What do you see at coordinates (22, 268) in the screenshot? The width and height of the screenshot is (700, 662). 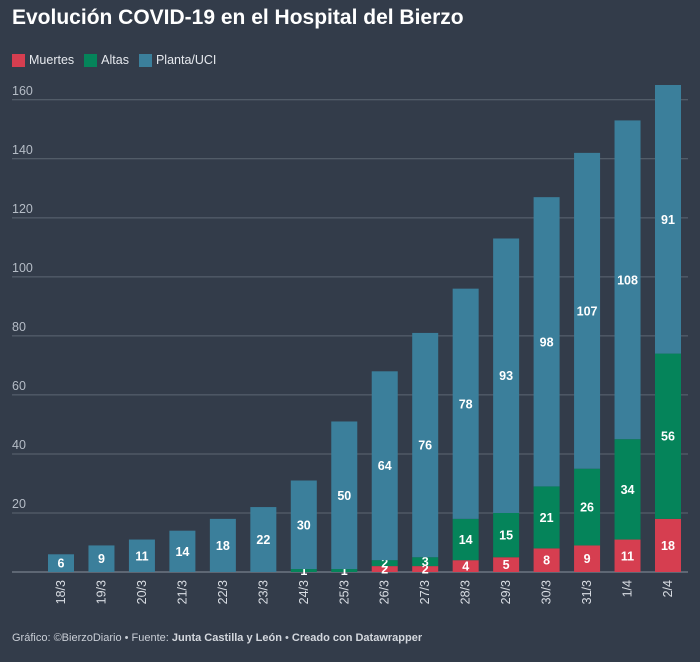 I see `y-tick-label: 100` at bounding box center [22, 268].